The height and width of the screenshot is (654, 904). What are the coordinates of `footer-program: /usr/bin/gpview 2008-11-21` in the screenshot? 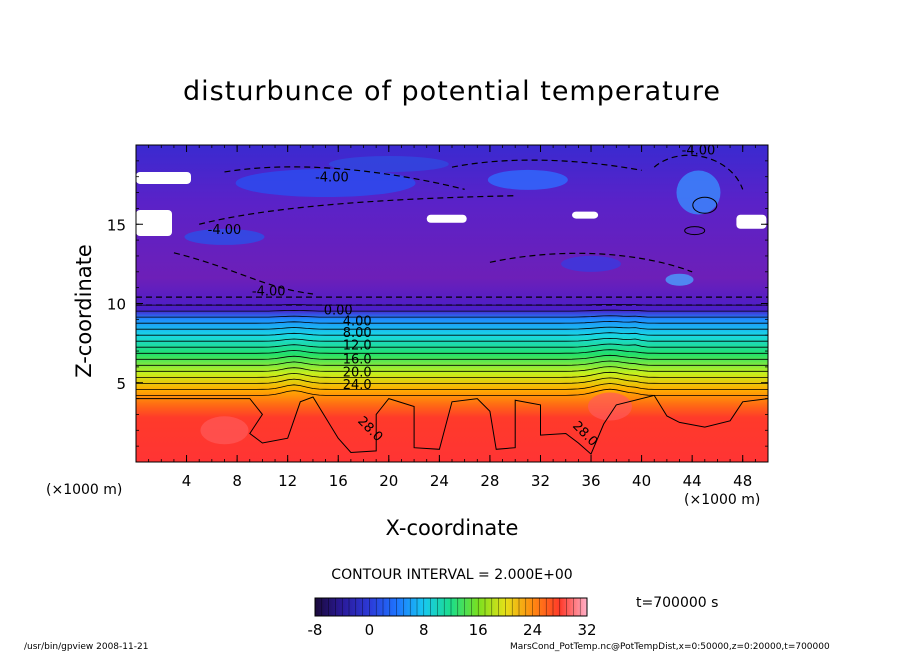 It's located at (86, 647).